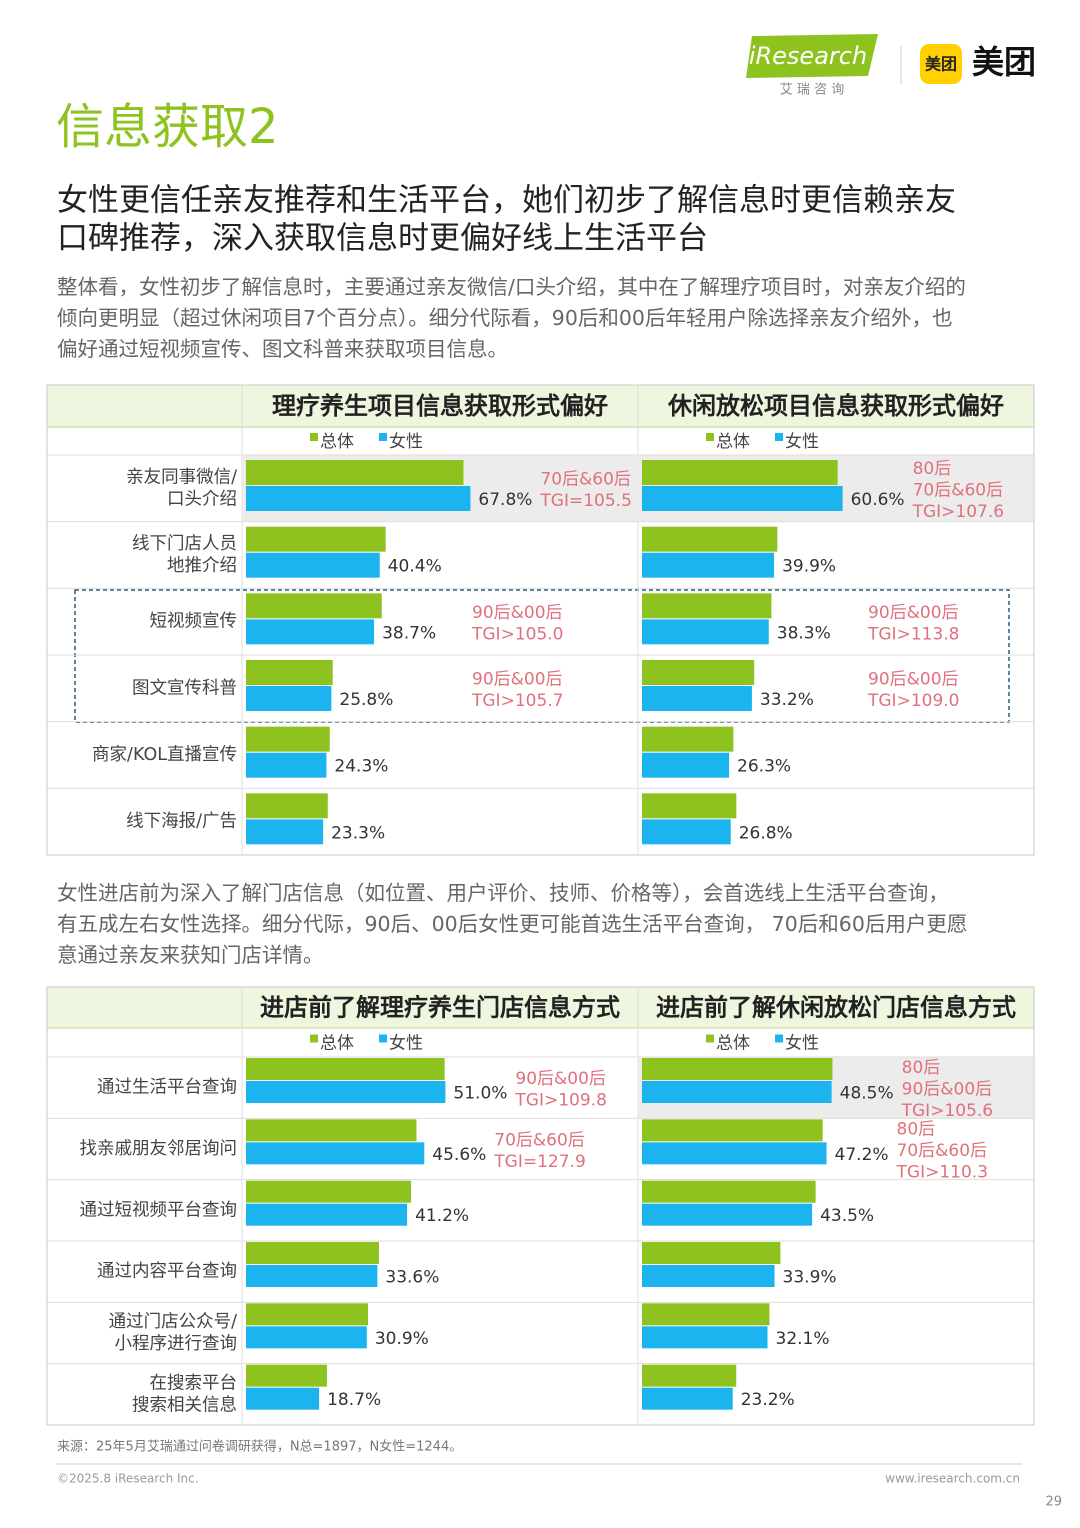  What do you see at coordinates (480, 1094) in the screenshot?
I see `value-label: 51.0%` at bounding box center [480, 1094].